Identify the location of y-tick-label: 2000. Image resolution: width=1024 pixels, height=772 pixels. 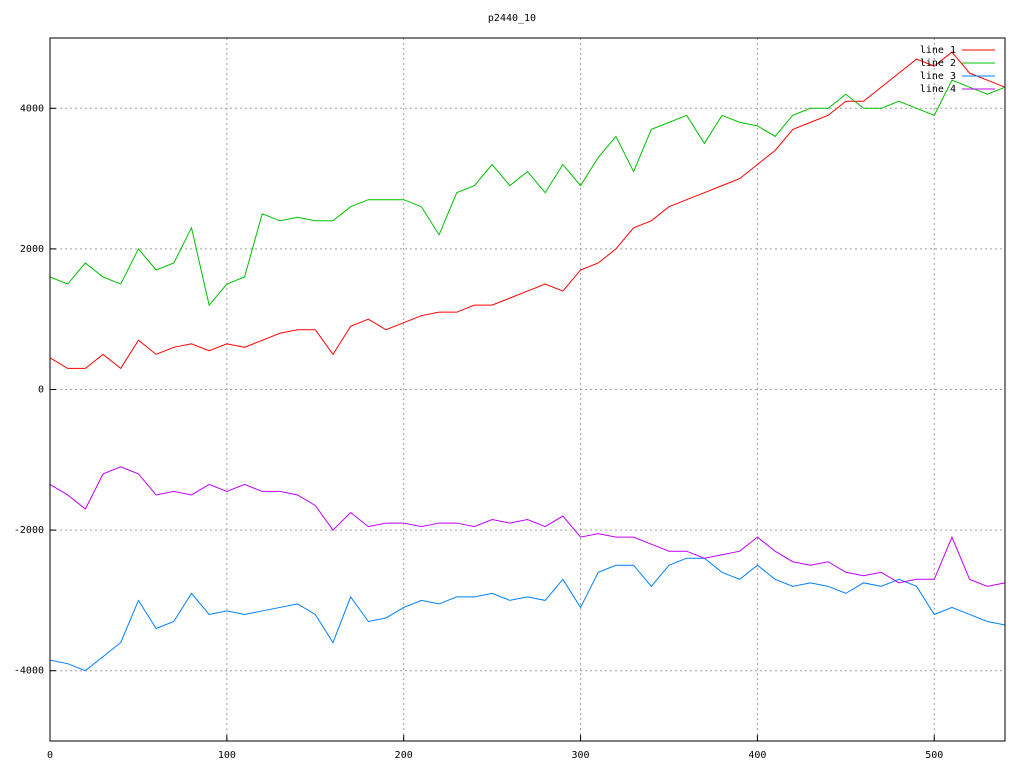
(32, 249).